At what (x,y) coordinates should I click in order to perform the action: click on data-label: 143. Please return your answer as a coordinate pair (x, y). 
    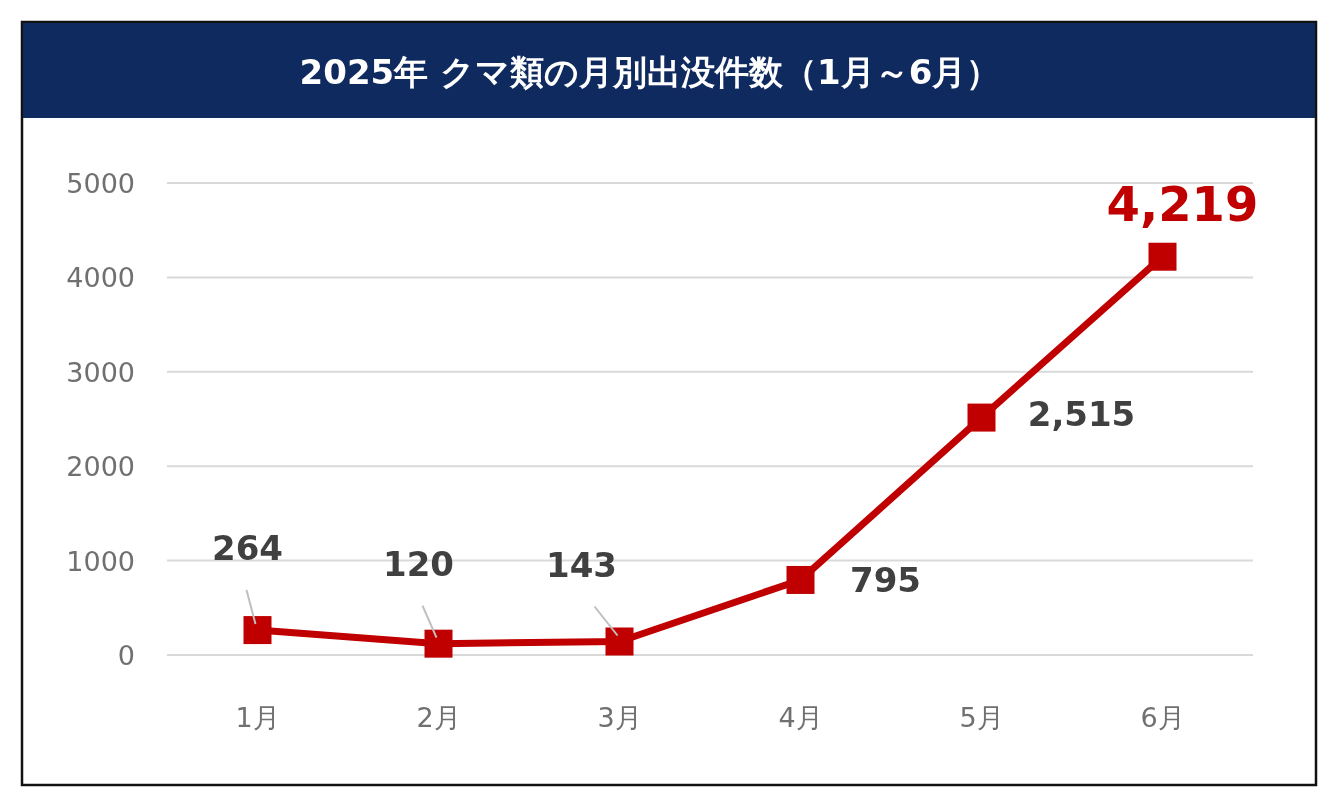
    Looking at the image, I should click on (581, 564).